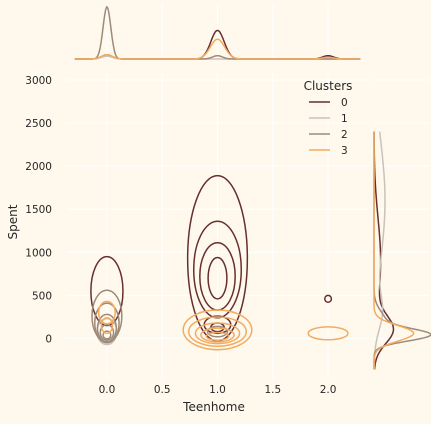 Image resolution: width=431 pixels, height=424 pixels. Describe the element at coordinates (328, 118) in the screenshot. I see `legend: Clusters 0 1 2 3` at that location.